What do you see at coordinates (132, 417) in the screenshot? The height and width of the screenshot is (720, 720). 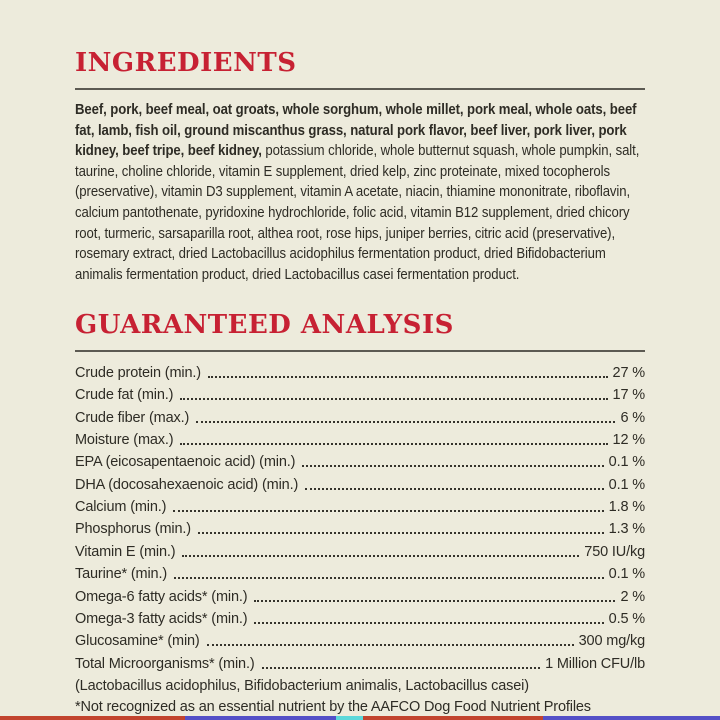 I see `analysis-row-label: Crude fiber (max.)` at bounding box center [132, 417].